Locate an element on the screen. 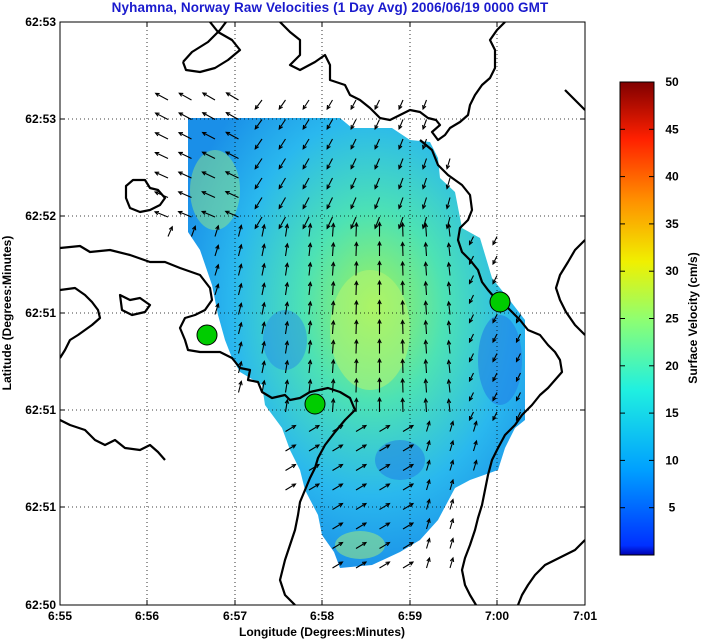  colorbar-tick-label: 5 is located at coordinates (672, 508).